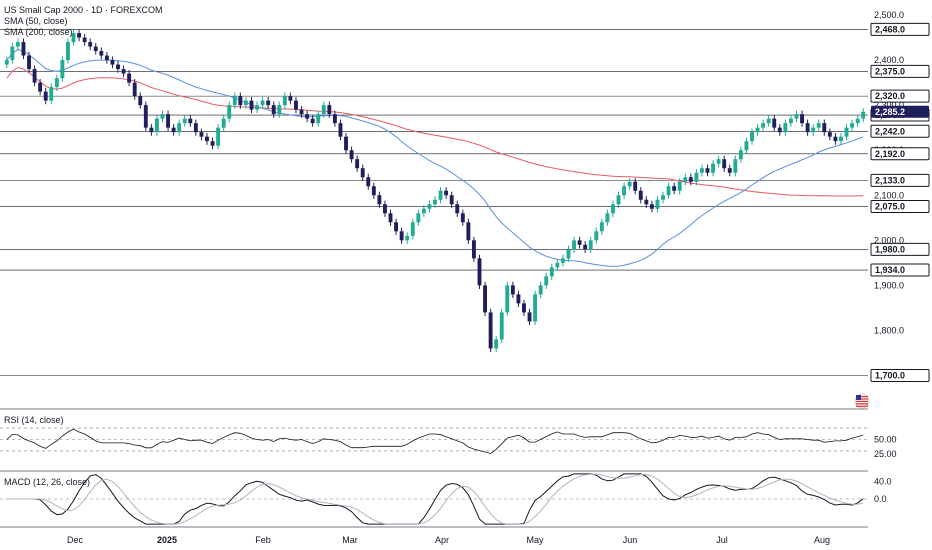 Image resolution: width=932 pixels, height=550 pixels. What do you see at coordinates (889, 330) in the screenshot?
I see `y-tick-label: 1,800.0` at bounding box center [889, 330].